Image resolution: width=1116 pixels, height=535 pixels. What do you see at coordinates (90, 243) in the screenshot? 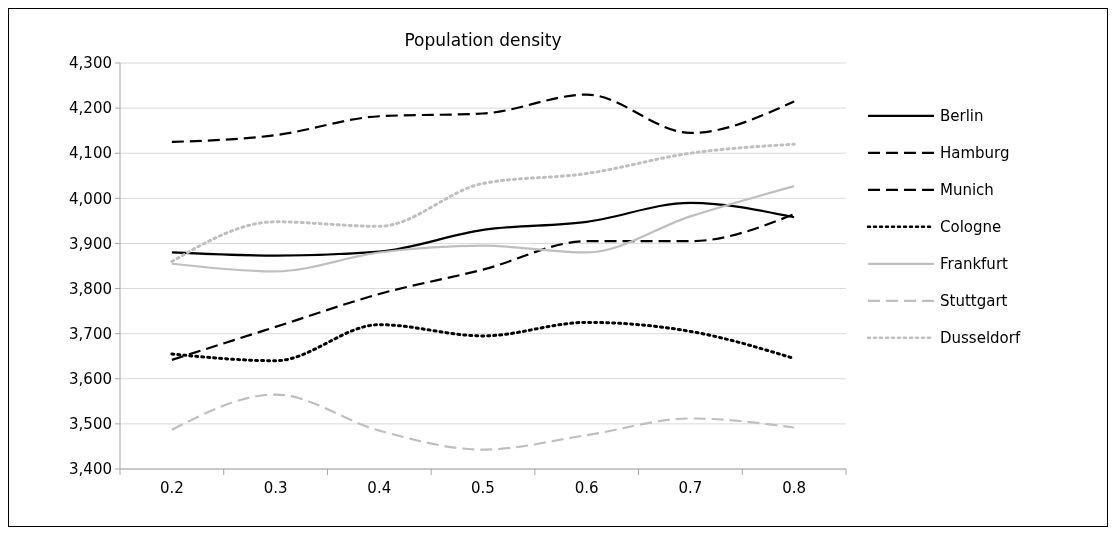
I see `y-tick-label: 3,900` at bounding box center [90, 243].